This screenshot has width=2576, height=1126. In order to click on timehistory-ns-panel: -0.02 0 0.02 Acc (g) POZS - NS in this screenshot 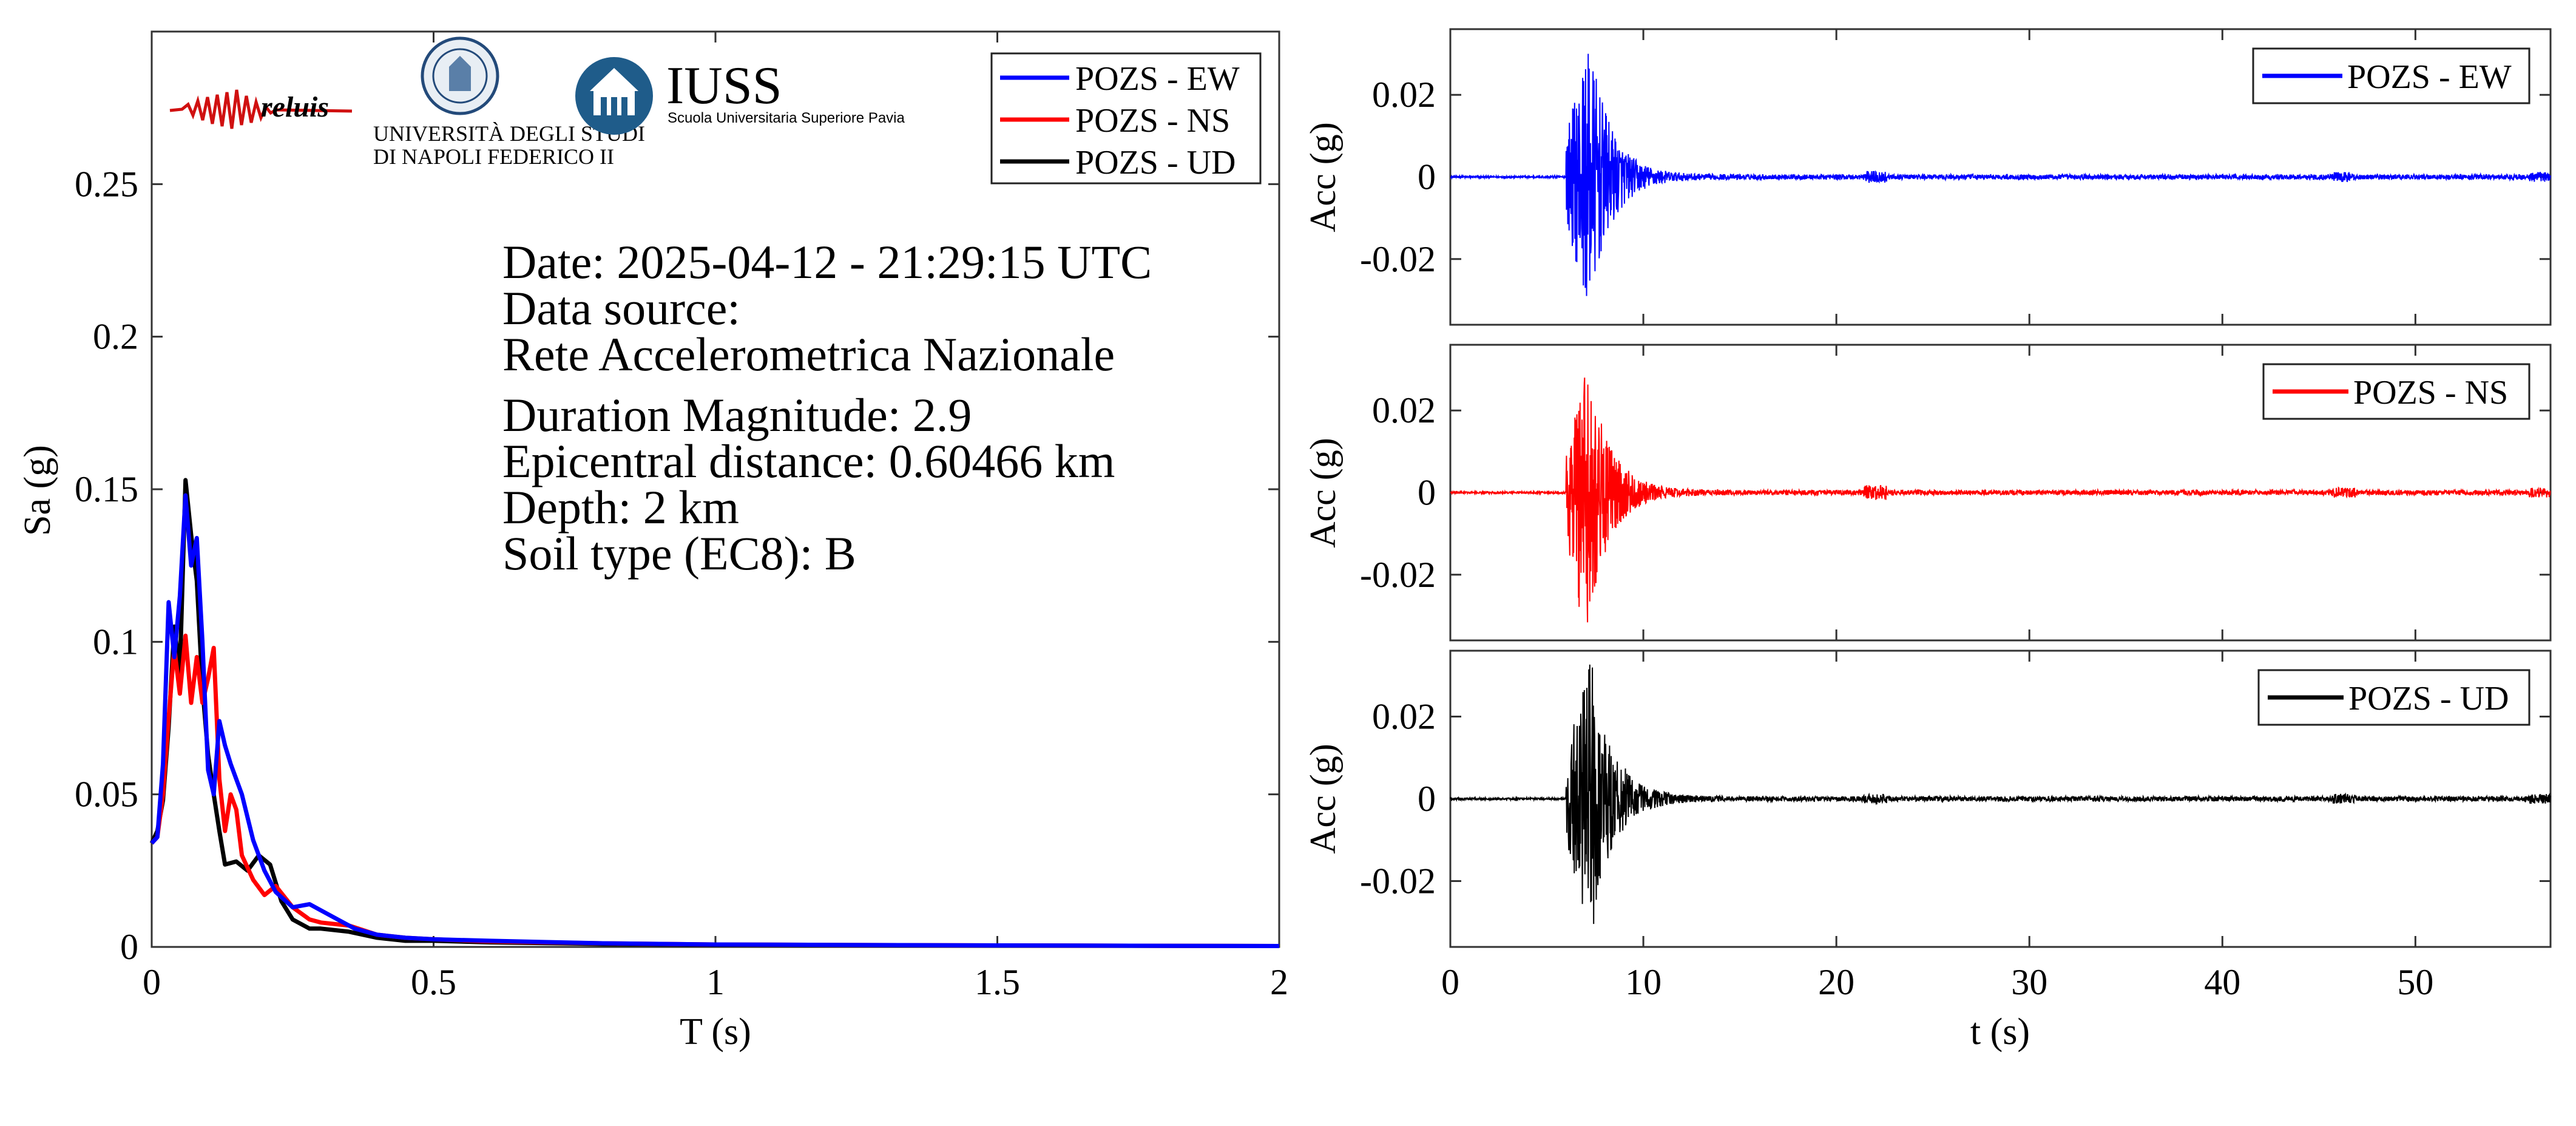, I will do `click(1927, 493)`.